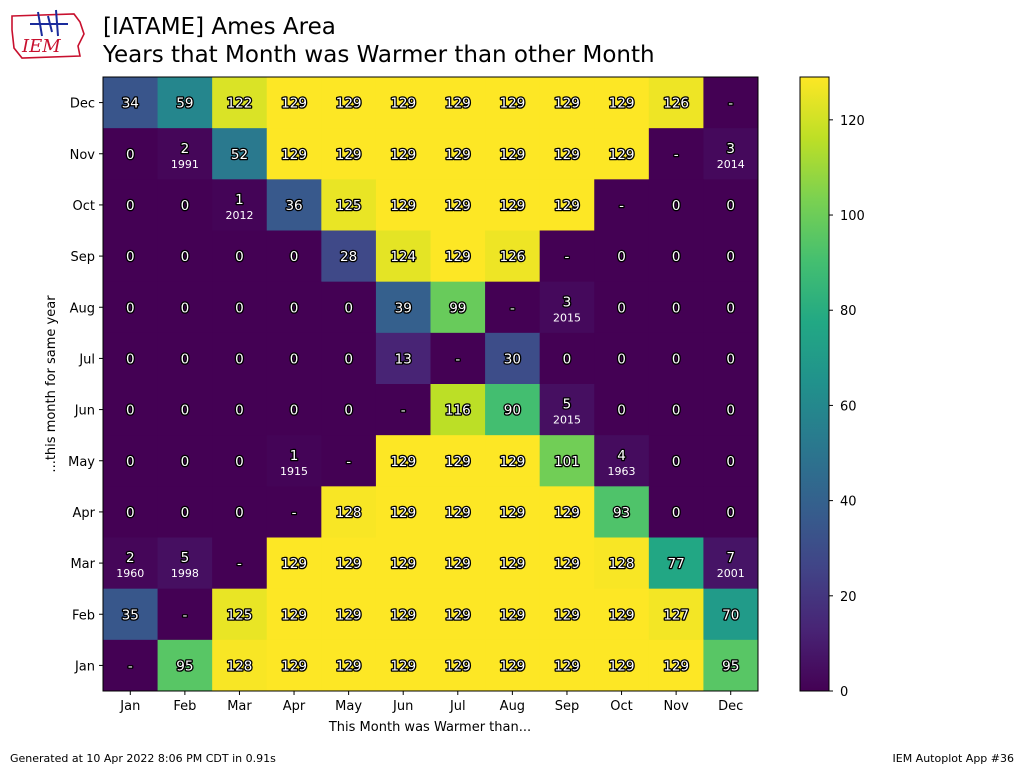 The height and width of the screenshot is (768, 1024). I want to click on x-tick-label: Sep, so click(567, 706).